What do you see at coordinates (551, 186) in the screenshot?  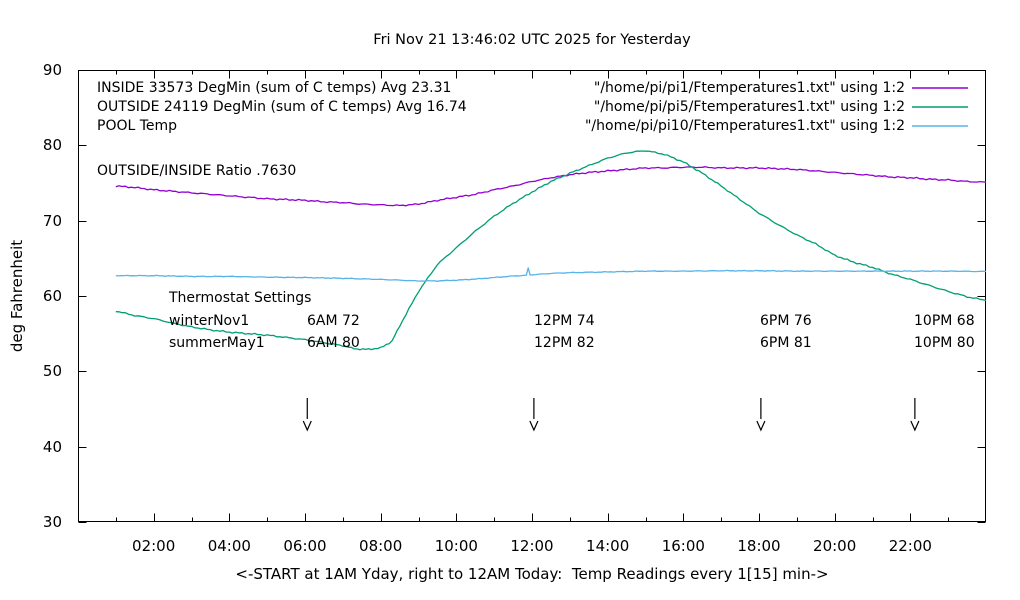 I see `series-line-inside` at bounding box center [551, 186].